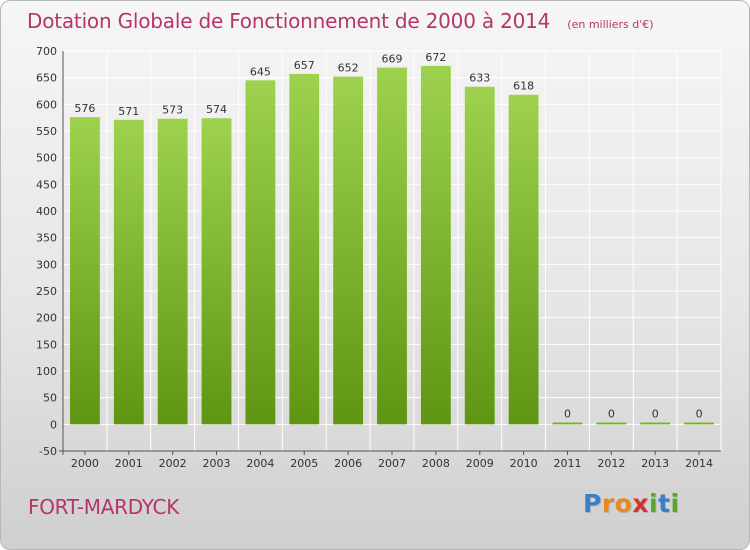  What do you see at coordinates (172, 110) in the screenshot?
I see `data-label-2002: 573` at bounding box center [172, 110].